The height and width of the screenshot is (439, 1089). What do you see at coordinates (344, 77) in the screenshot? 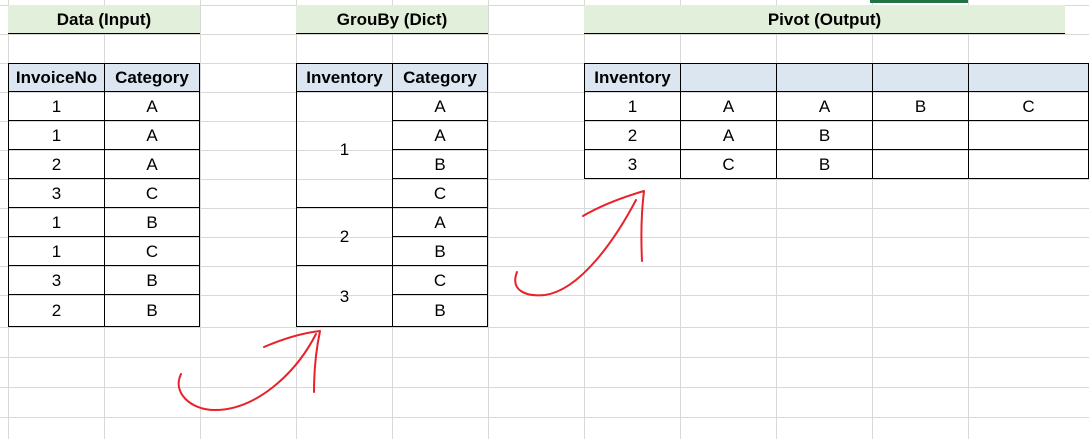
I see `groupby-col-header: Inventory` at bounding box center [344, 77].